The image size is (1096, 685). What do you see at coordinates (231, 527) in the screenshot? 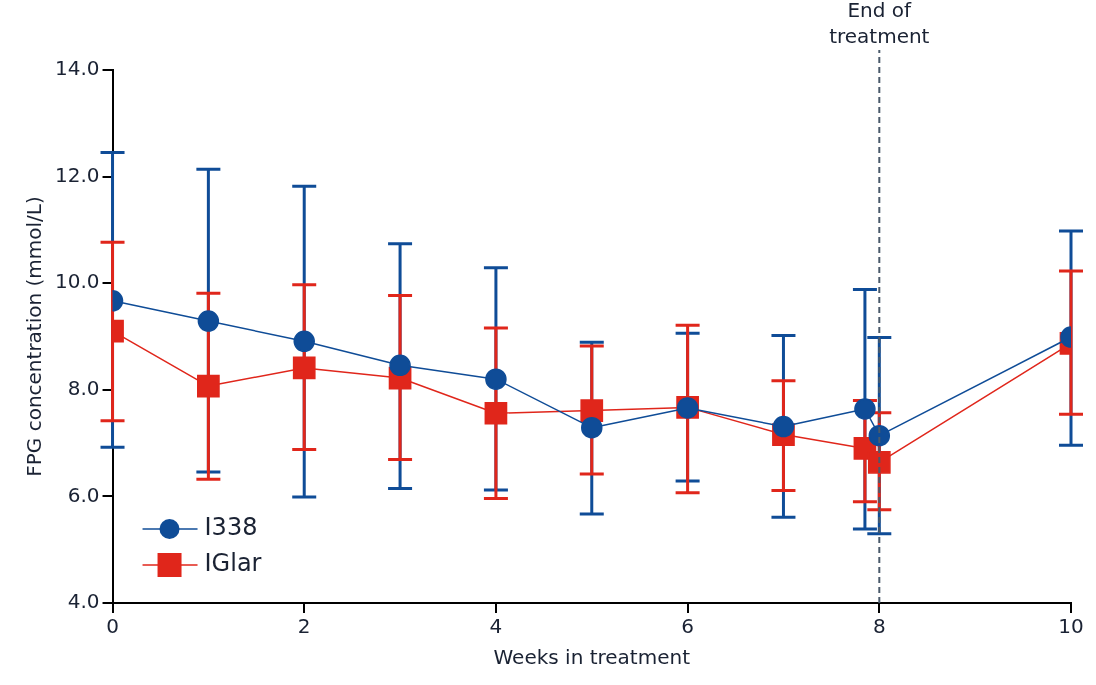
I see `legend-label: I338` at bounding box center [231, 527].